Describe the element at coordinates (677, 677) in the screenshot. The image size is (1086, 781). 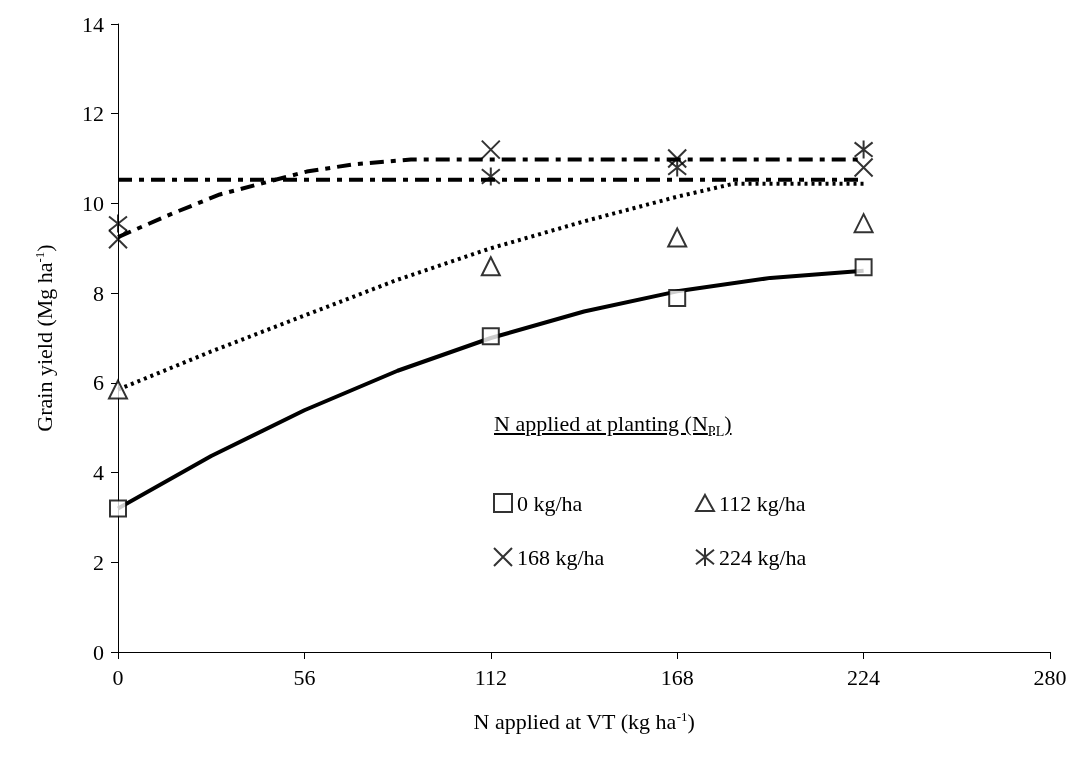
I see `x-tick-label: 168` at that location.